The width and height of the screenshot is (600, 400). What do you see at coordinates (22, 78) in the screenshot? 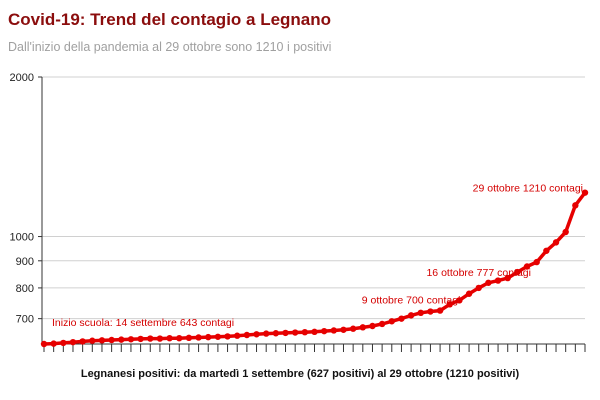
I see `y-tick-label: 2000` at bounding box center [22, 78].